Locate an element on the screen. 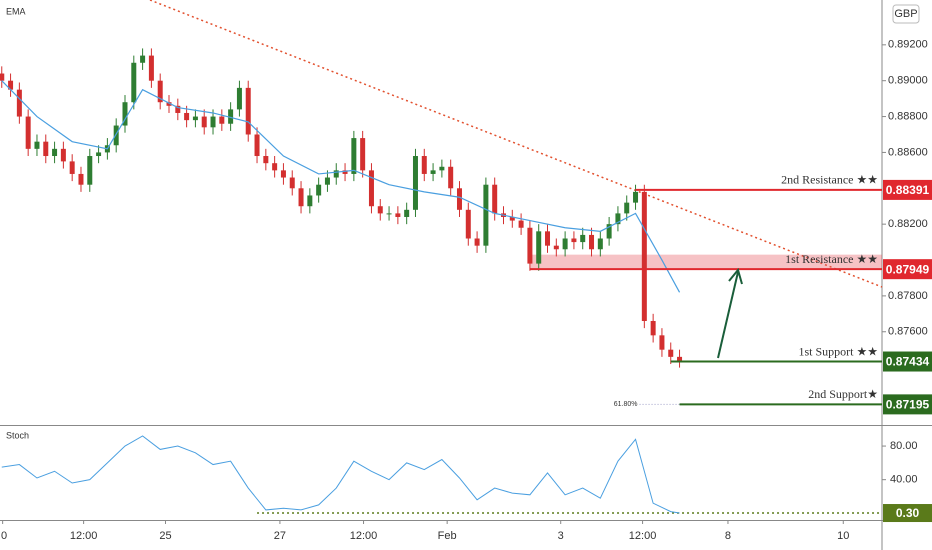 This screenshot has width=932, height=550. x-tick-label: 8 is located at coordinates (728, 536).